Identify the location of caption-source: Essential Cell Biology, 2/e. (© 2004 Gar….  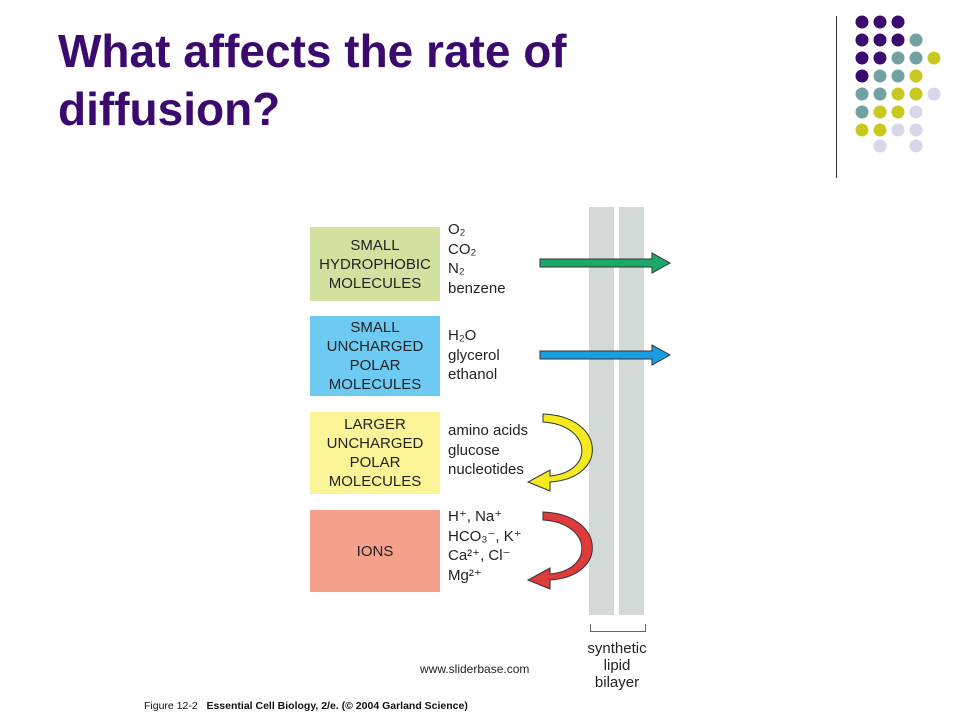
(337, 706).